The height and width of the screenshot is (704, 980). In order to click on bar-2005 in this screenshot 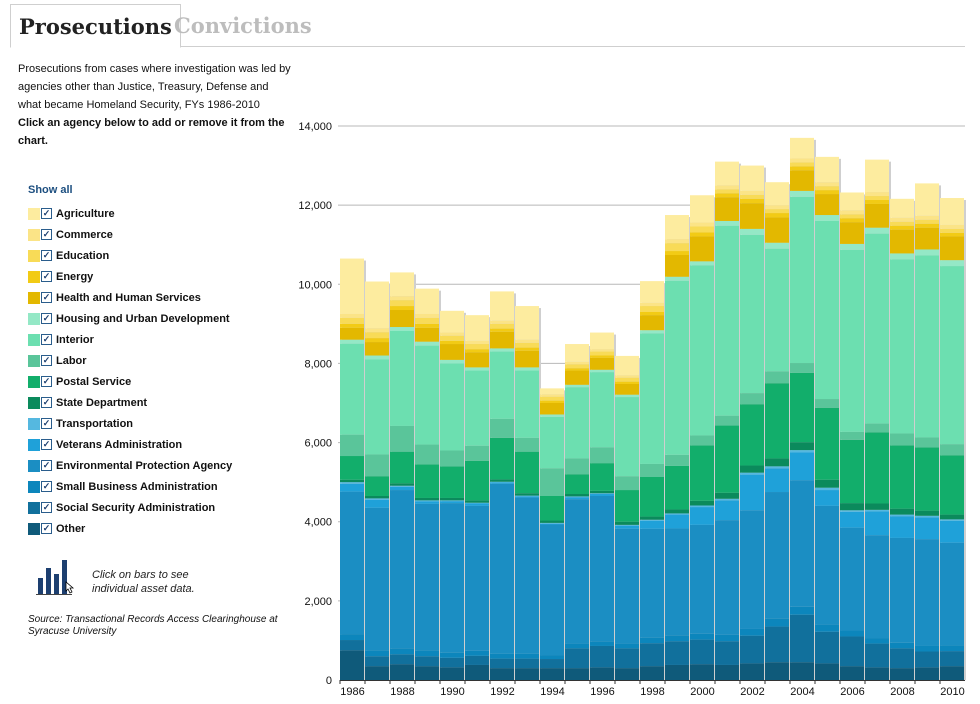, I will do `click(828, 418)`.